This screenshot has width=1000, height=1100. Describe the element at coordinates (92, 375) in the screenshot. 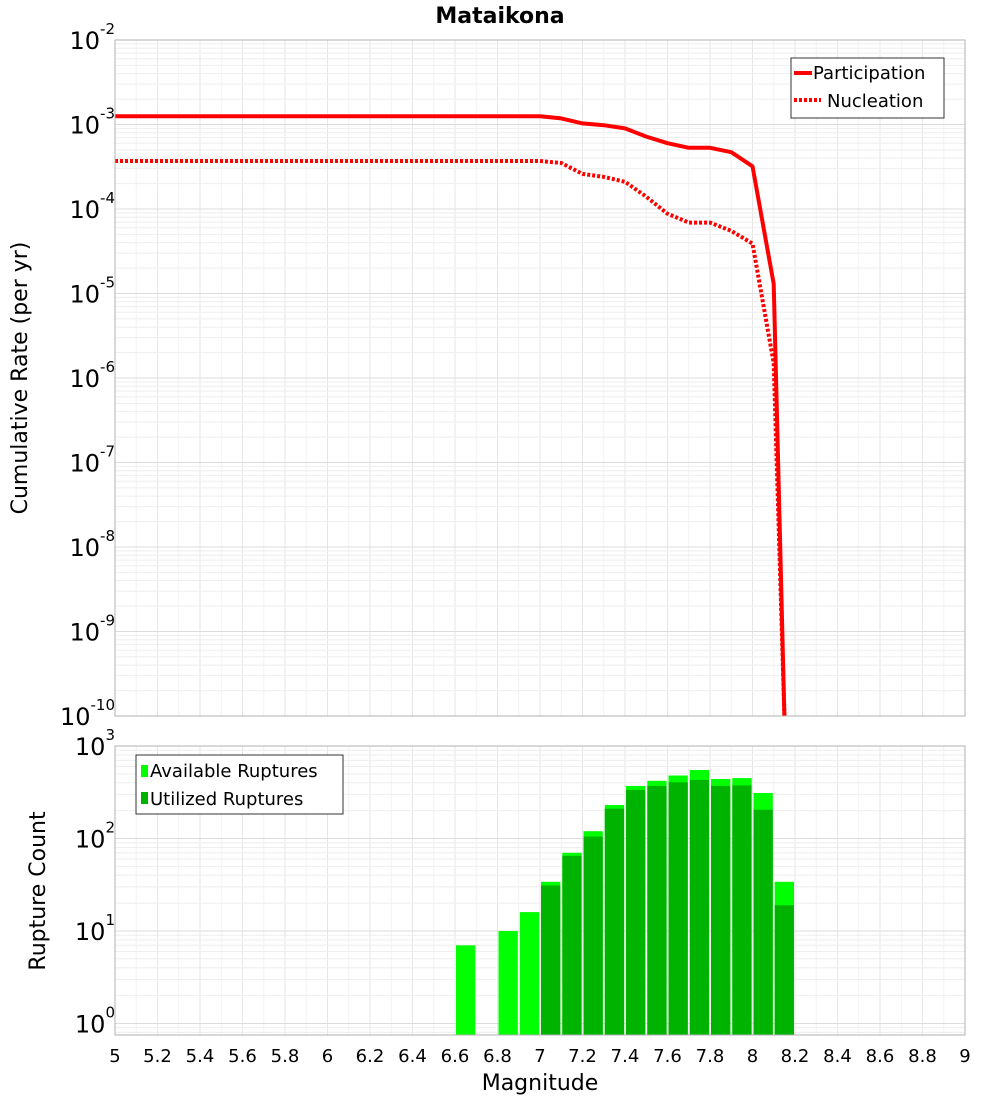

I see `y-tick-label: 10⁻⁶` at that location.